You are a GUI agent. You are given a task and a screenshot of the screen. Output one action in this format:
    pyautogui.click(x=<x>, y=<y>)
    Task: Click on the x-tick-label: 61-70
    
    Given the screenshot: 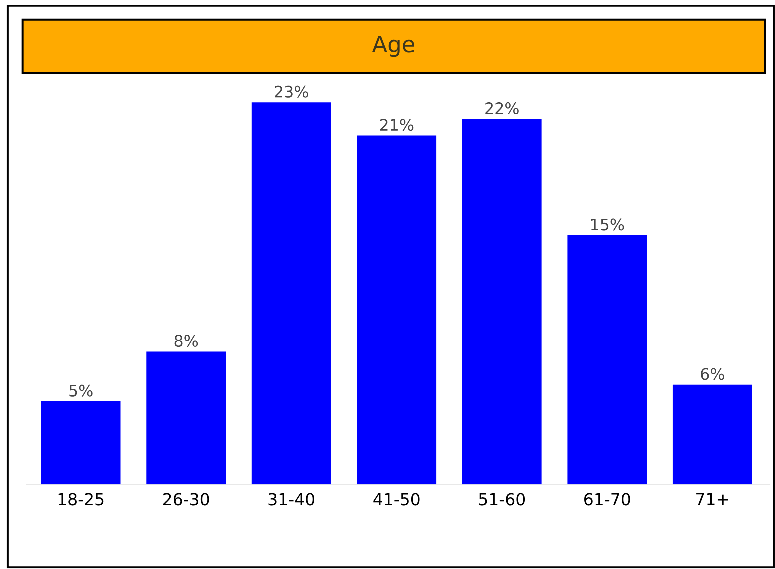 What is the action you would take?
    pyautogui.click(x=607, y=499)
    